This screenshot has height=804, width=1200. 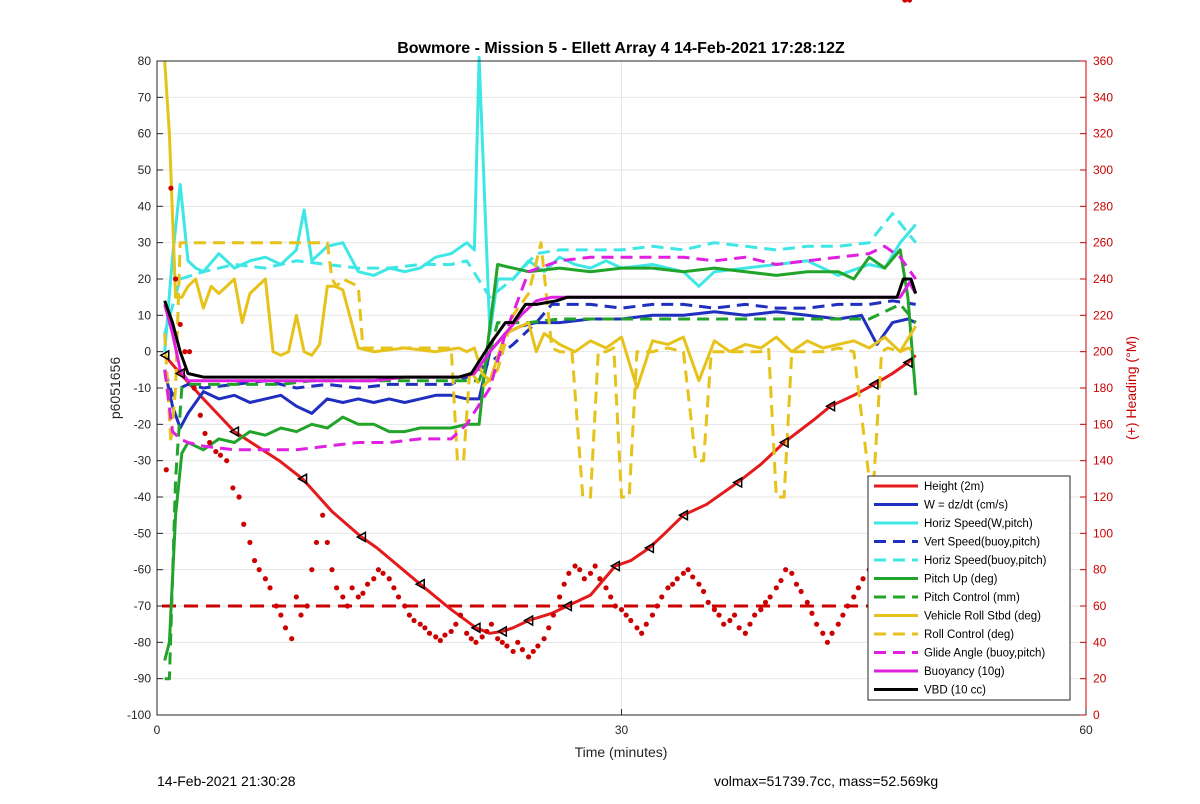 What do you see at coordinates (143, 424) in the screenshot?
I see `y-tick-label: -20` at bounding box center [143, 424].